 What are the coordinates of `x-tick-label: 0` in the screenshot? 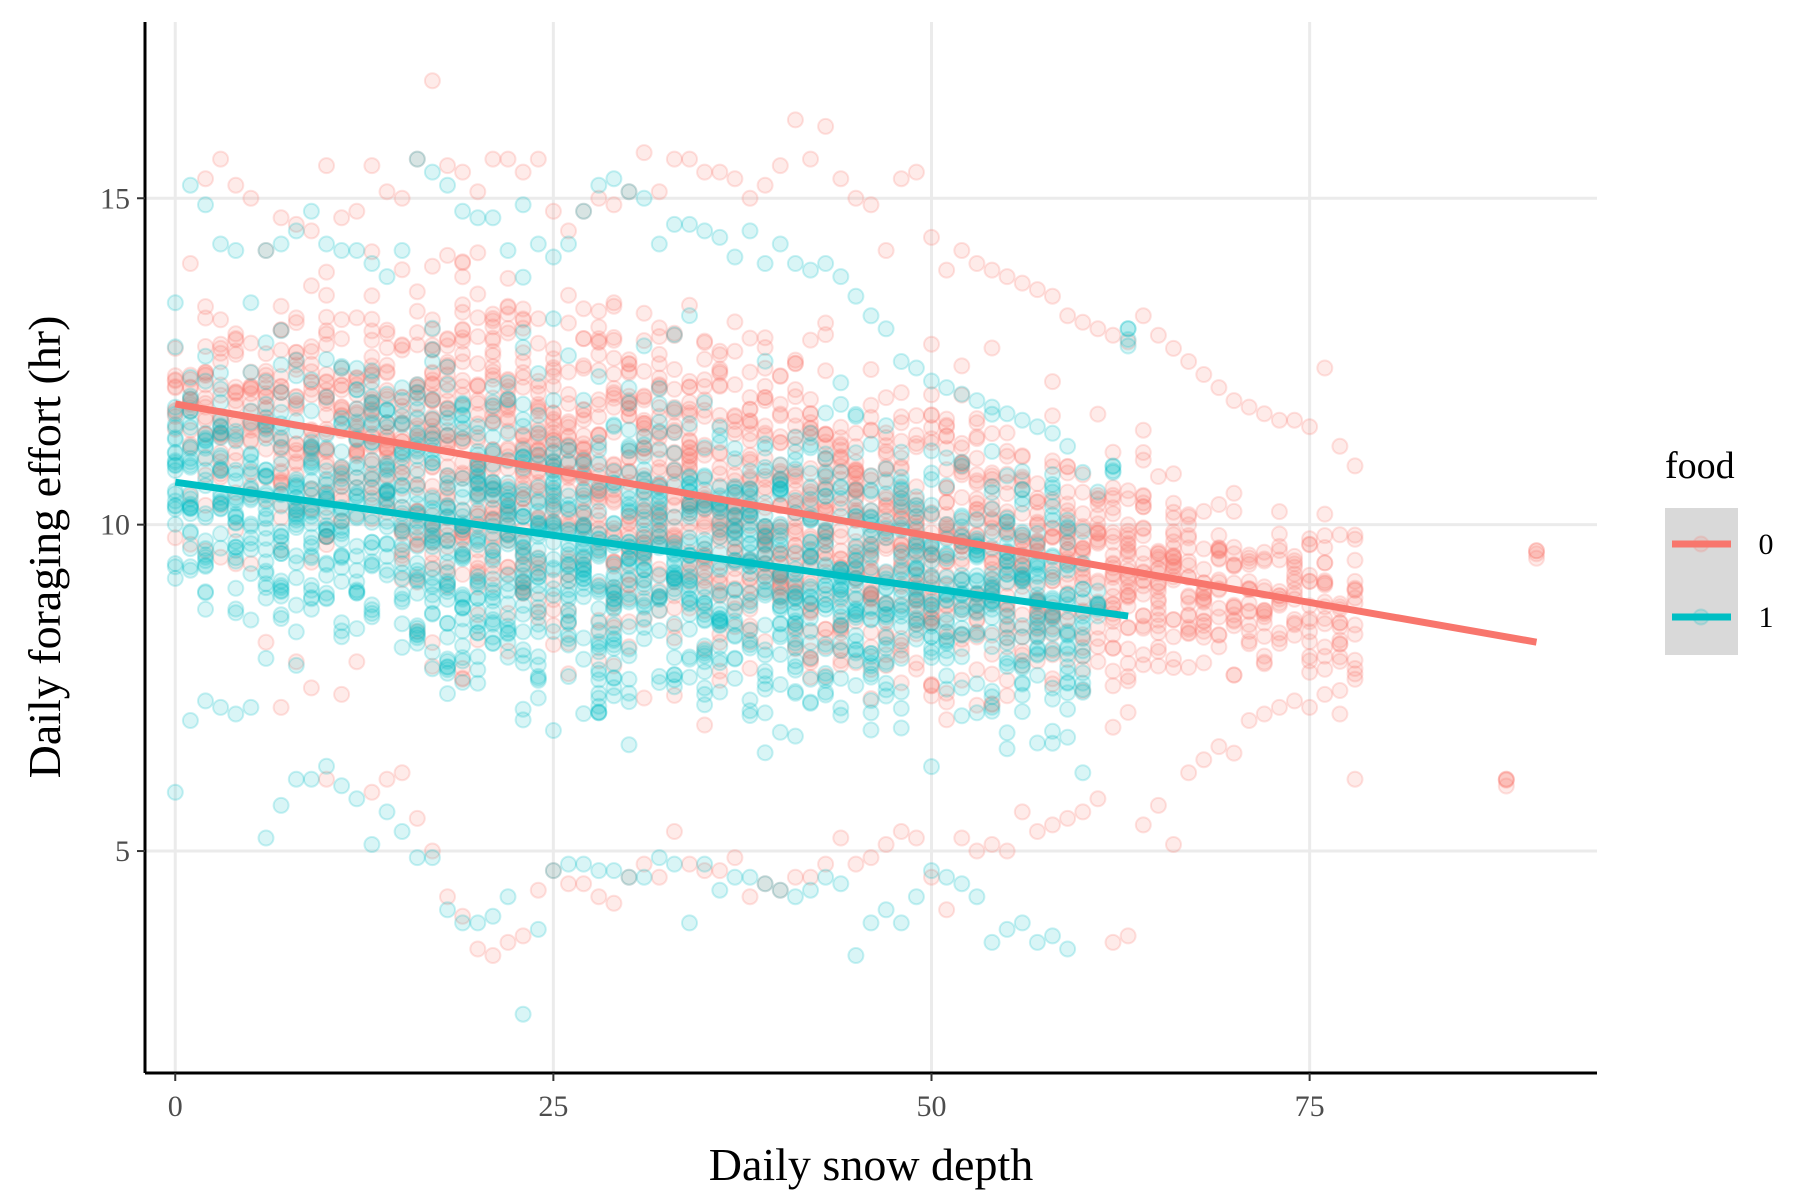 It's located at (175, 1106).